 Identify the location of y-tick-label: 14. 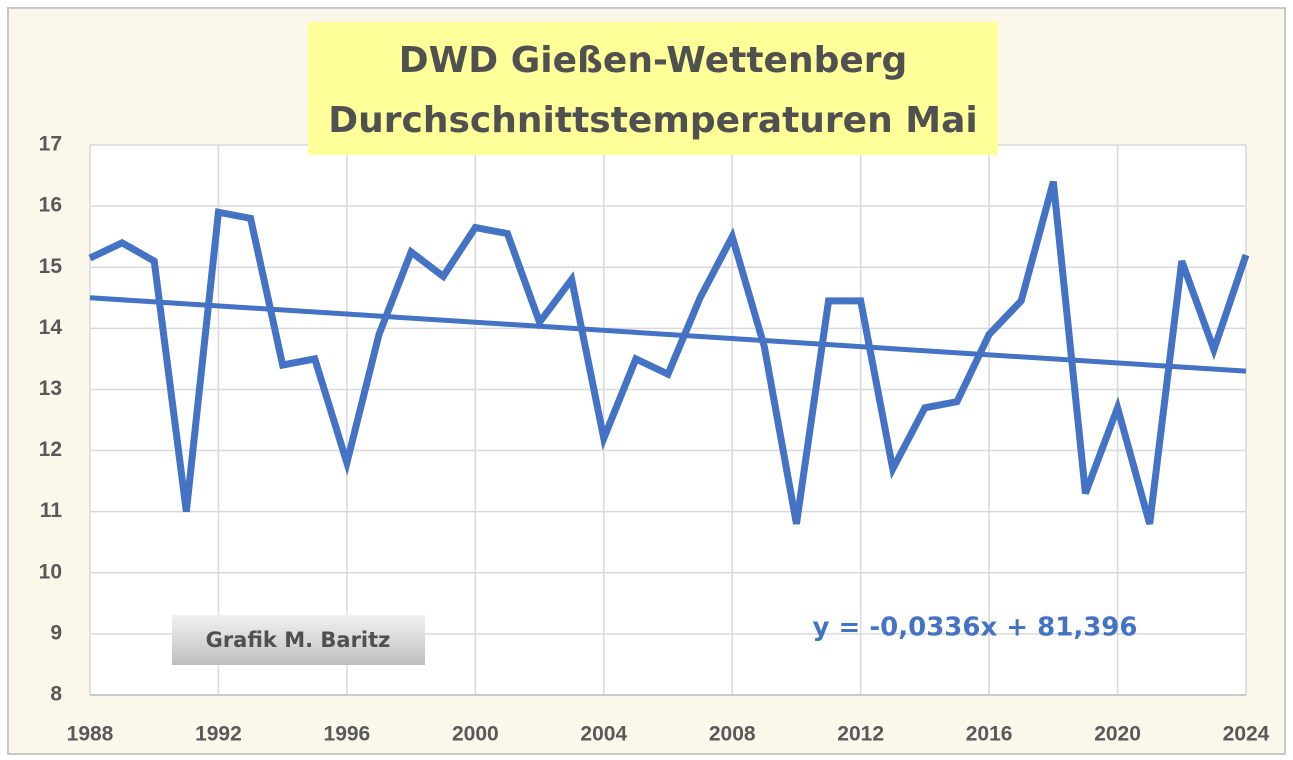
(51, 327).